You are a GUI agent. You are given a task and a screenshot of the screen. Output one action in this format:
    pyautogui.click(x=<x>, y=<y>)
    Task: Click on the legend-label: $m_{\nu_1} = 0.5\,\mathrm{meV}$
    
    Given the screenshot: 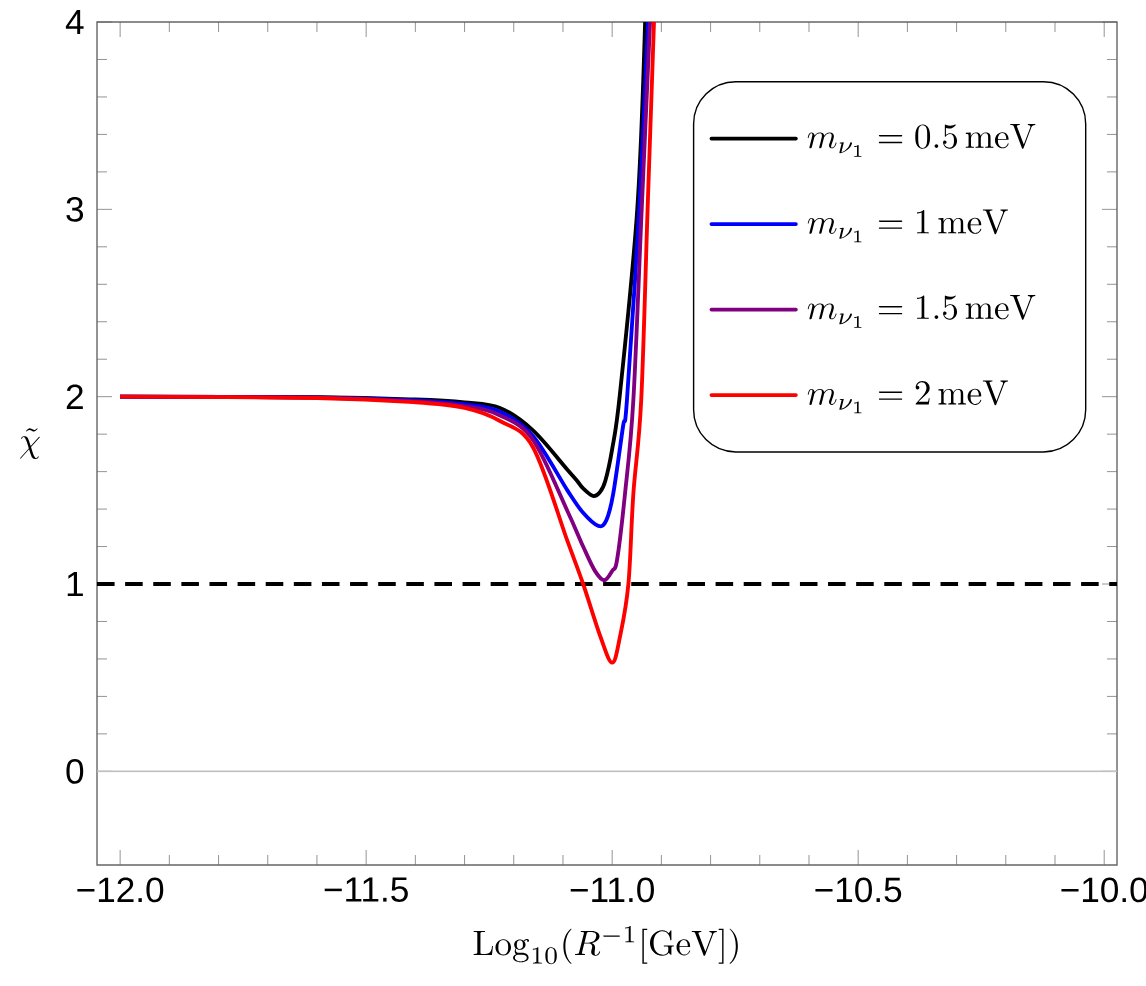 What is the action you would take?
    pyautogui.click(x=921, y=140)
    